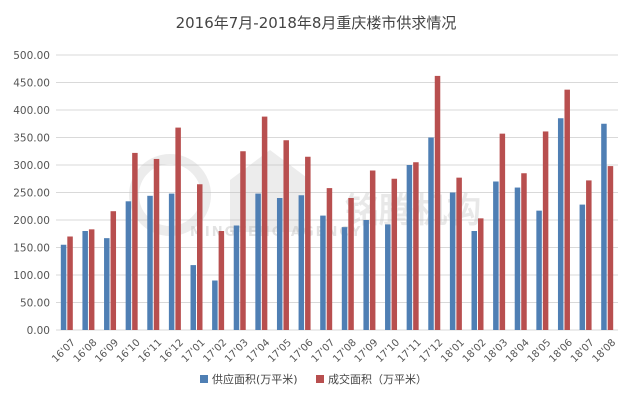 Image resolution: width=632 pixels, height=408 pixels. Describe the element at coordinates (605, 351) in the screenshot. I see `x-tick-label: 18'08` at that location.